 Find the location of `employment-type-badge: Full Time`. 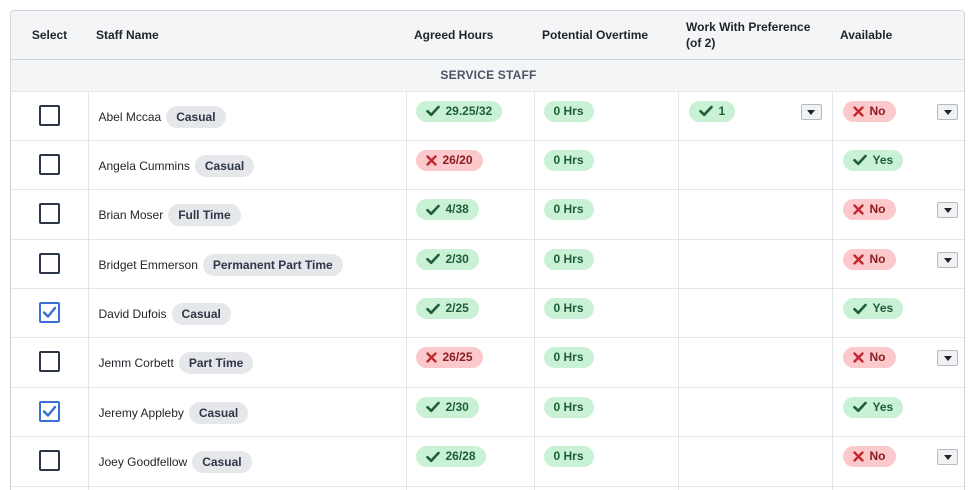

employment-type-badge: Full Time is located at coordinates (204, 215).